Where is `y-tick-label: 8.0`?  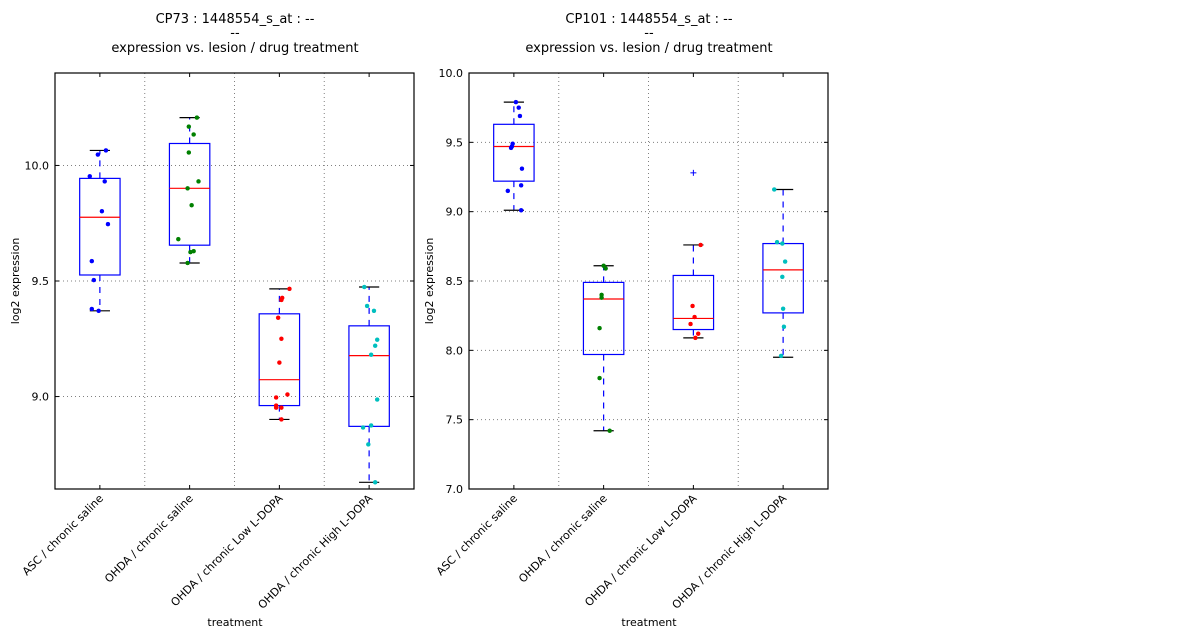
y-tick-label: 8.0 is located at coordinates (455, 350).